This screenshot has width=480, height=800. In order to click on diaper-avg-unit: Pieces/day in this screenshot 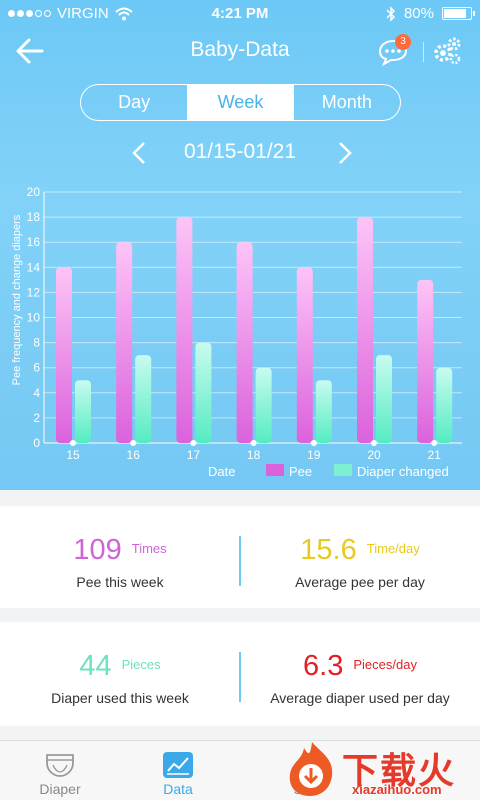, I will do `click(385, 664)`.